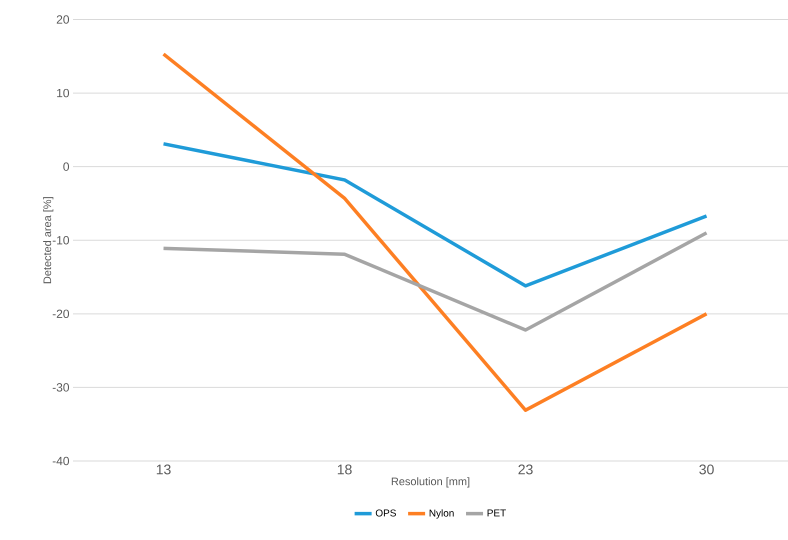 The image size is (788, 540). What do you see at coordinates (66, 166) in the screenshot?
I see `y-tick-label: 0` at bounding box center [66, 166].